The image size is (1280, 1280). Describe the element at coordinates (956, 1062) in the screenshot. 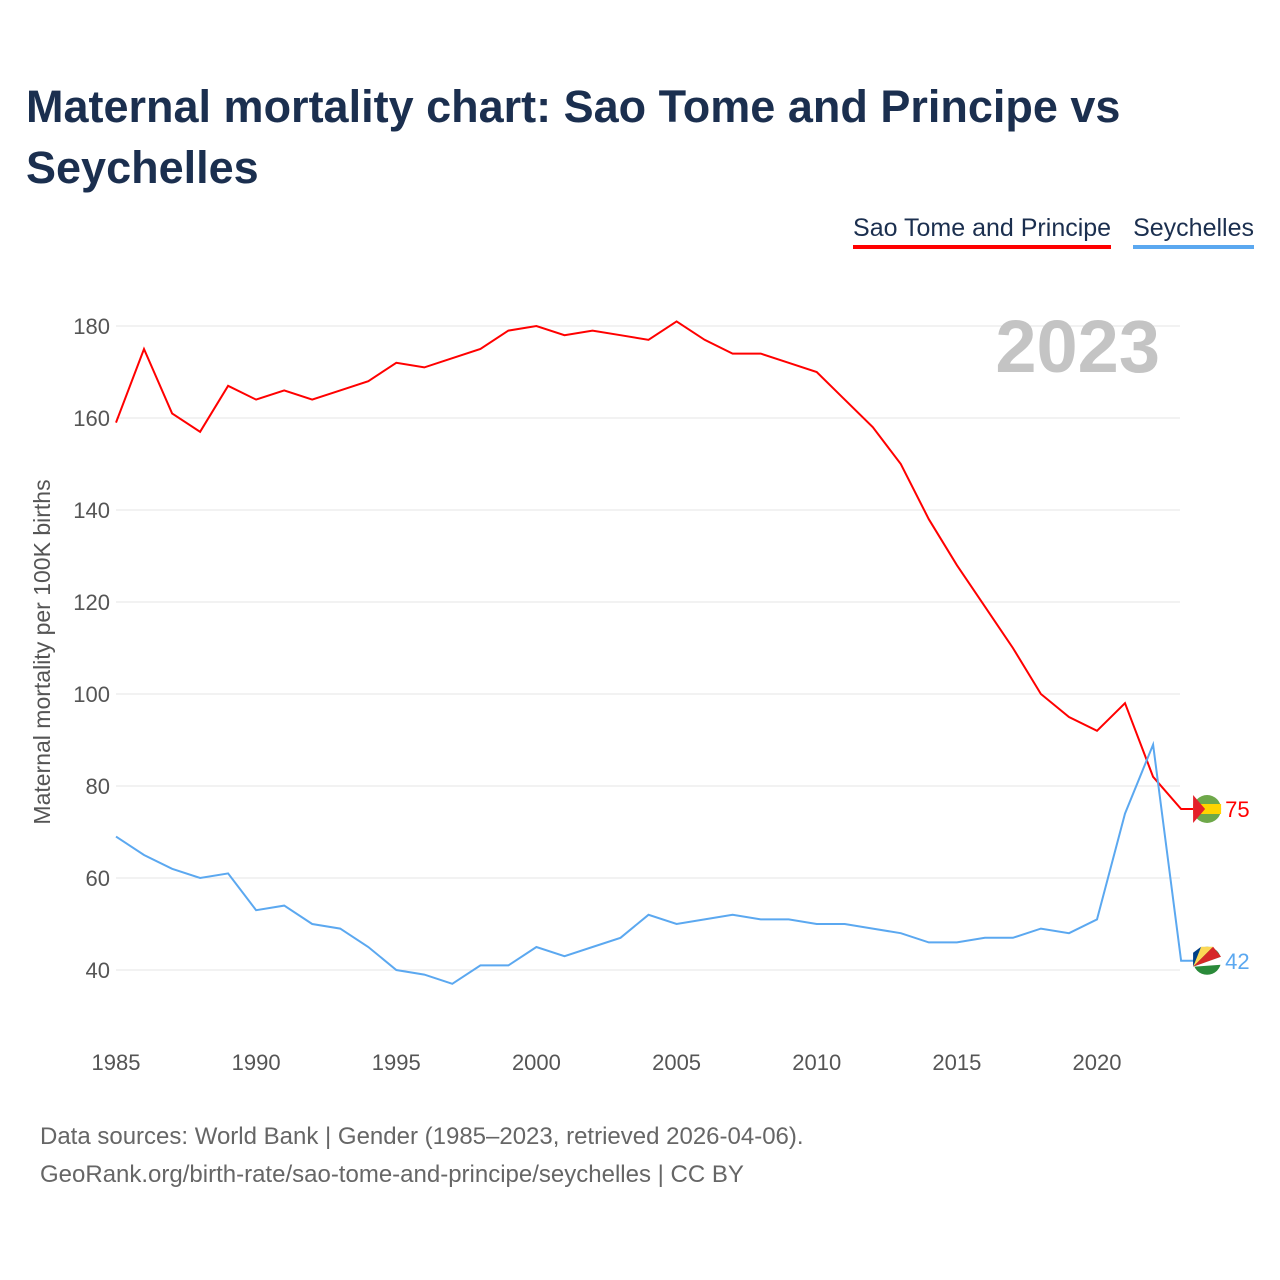

I see `x-tick-label: 2015` at that location.